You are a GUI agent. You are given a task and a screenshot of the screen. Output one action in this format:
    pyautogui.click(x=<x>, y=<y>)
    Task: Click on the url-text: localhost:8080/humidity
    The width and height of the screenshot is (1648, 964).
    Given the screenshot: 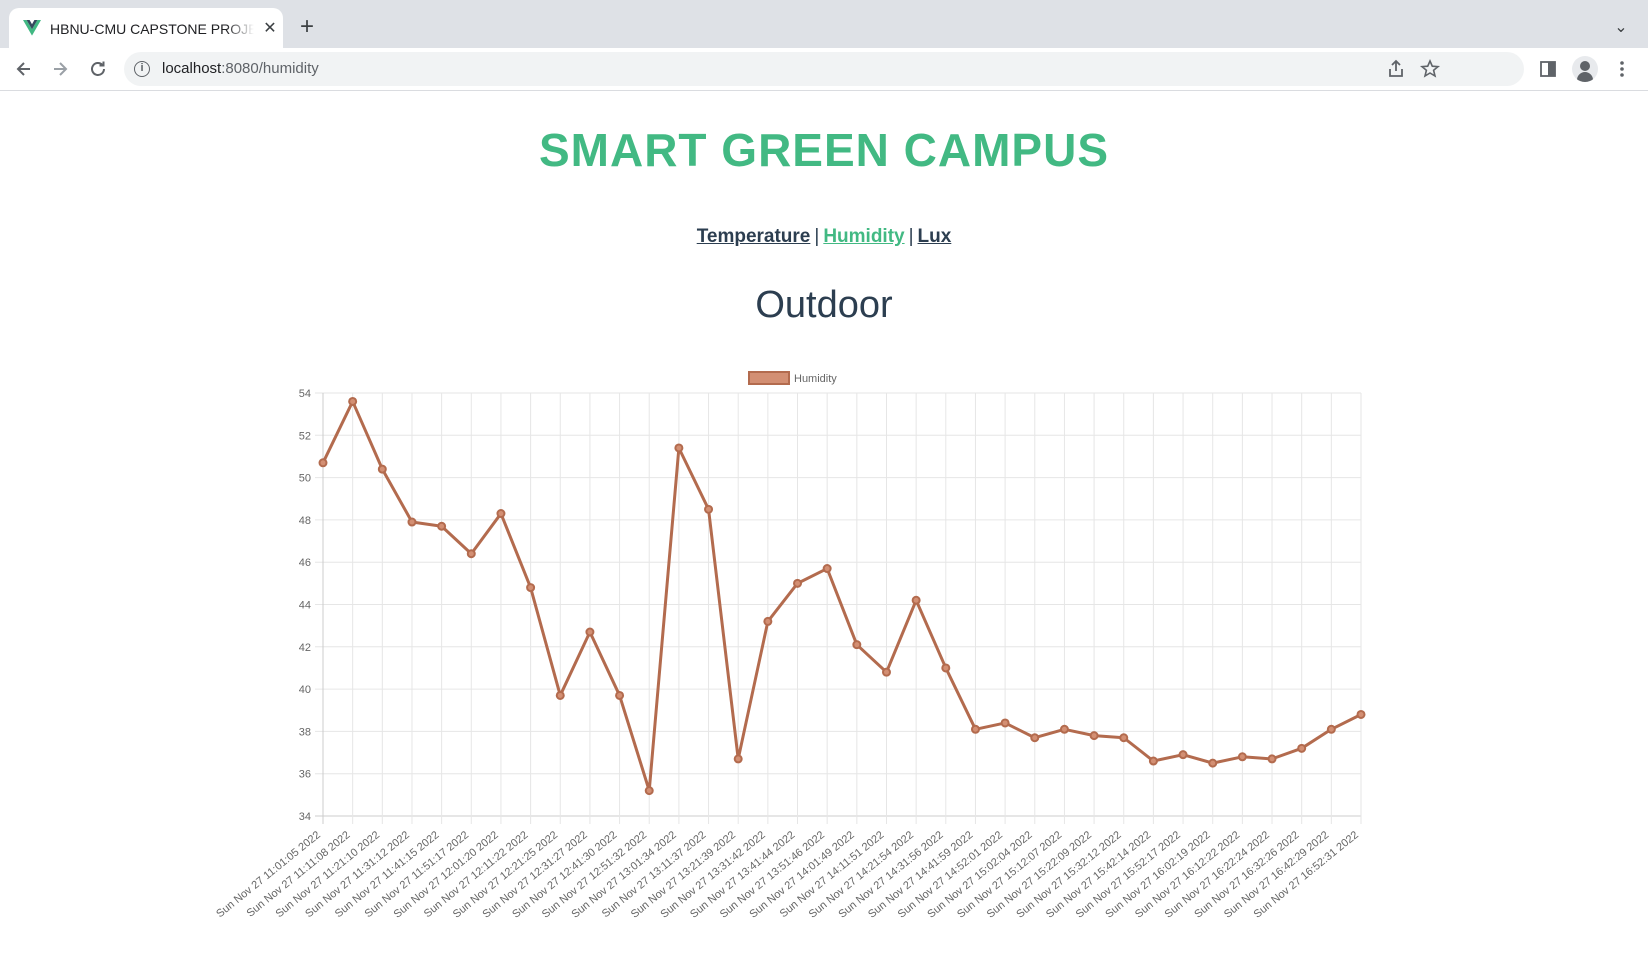 What is the action you would take?
    pyautogui.click(x=240, y=69)
    